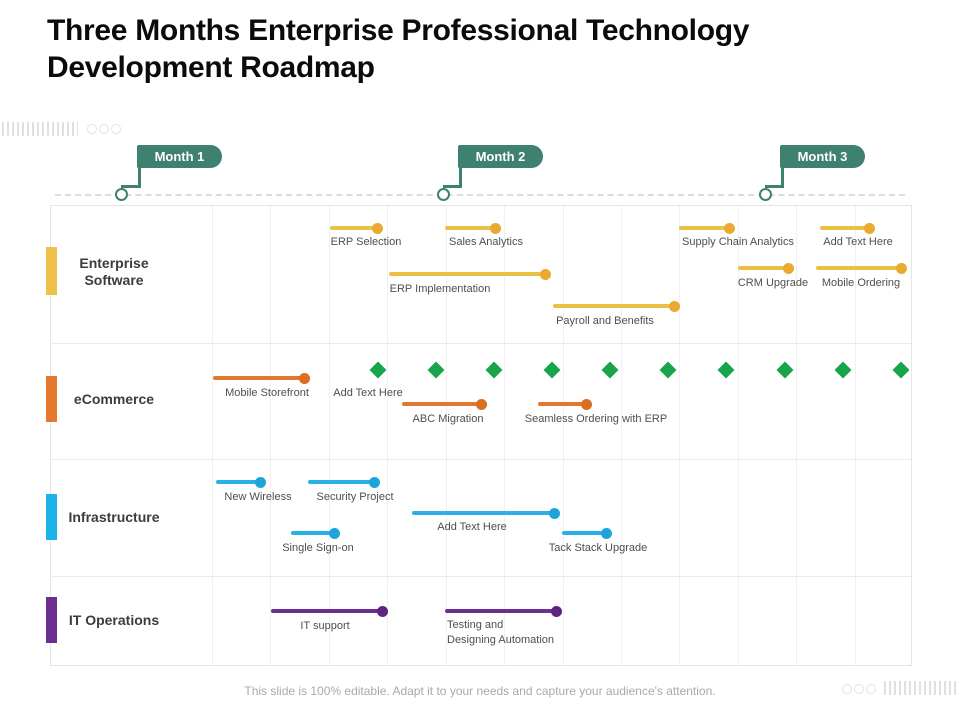 The width and height of the screenshot is (960, 720). Describe the element at coordinates (501, 632) in the screenshot. I see `task-label: Testing and Designing Automation` at that location.